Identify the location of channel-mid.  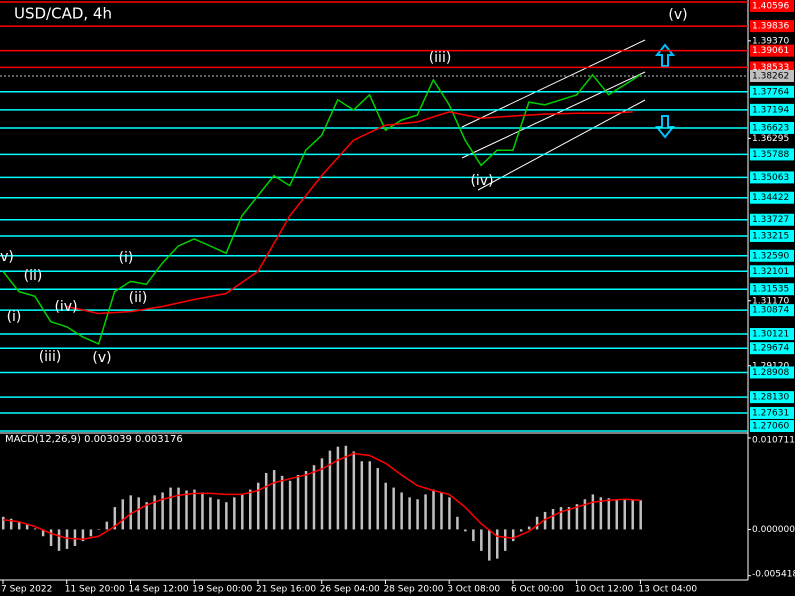
(553, 115).